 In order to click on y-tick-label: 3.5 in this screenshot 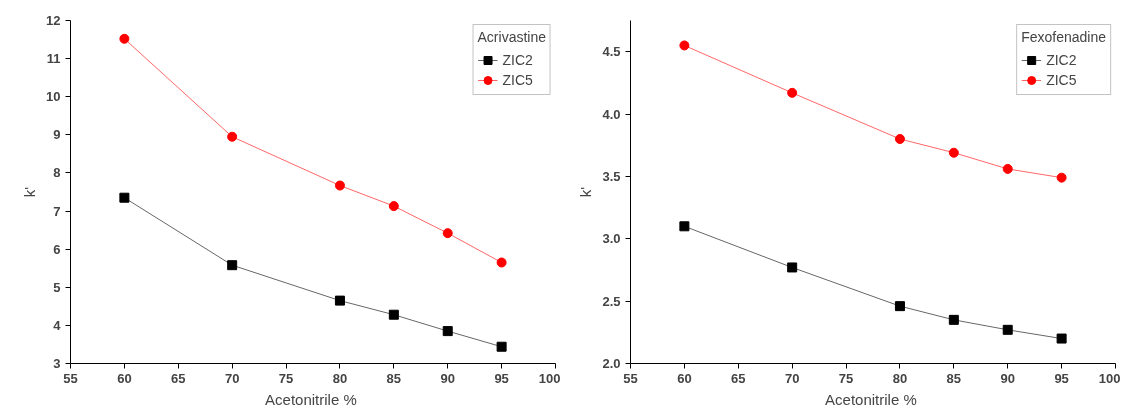, I will do `click(611, 176)`.